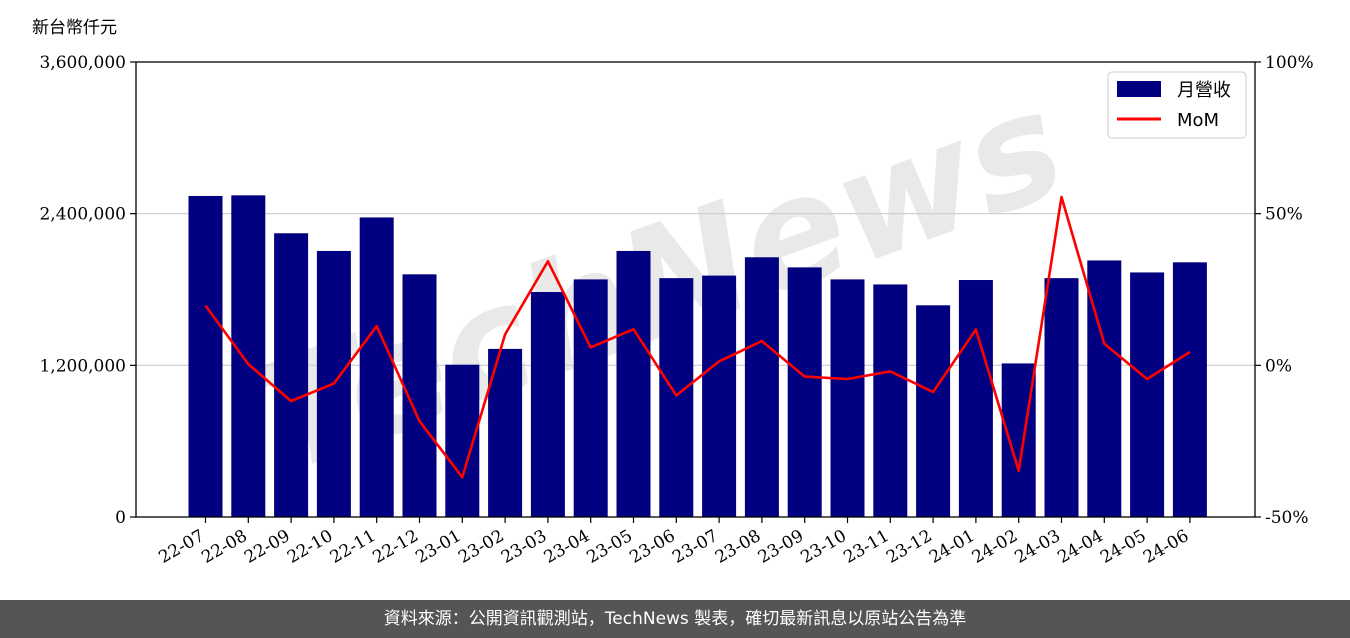 The image size is (1350, 638). Describe the element at coordinates (438, 547) in the screenshot. I see `x-tick-label: 23-01` at that location.